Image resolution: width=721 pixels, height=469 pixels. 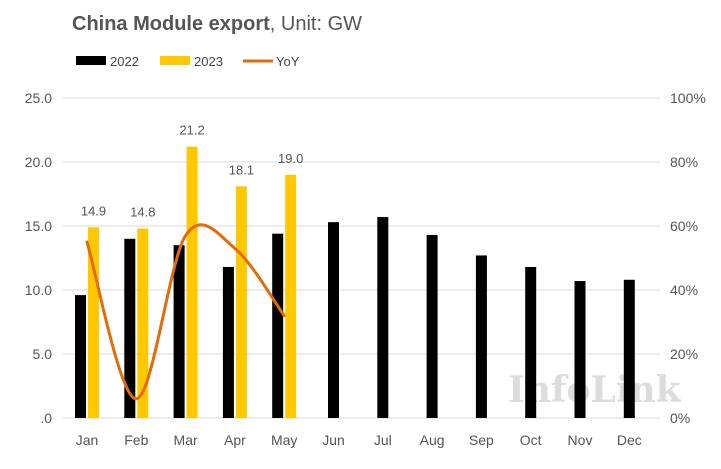 I want to click on data-label-2023: 19.0, so click(x=290, y=158).